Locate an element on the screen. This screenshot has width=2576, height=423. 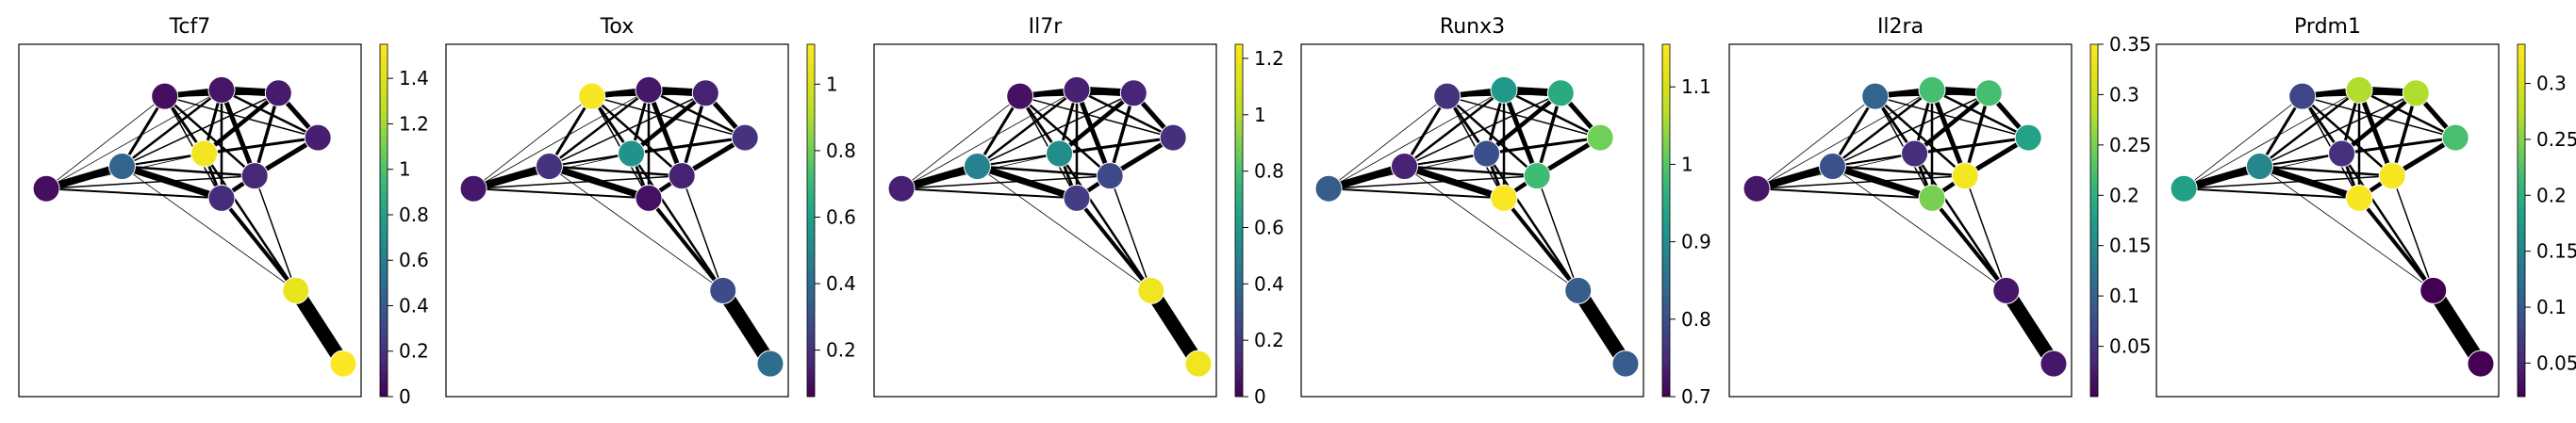
colorbar-tick-label: 1.2 is located at coordinates (1269, 59).